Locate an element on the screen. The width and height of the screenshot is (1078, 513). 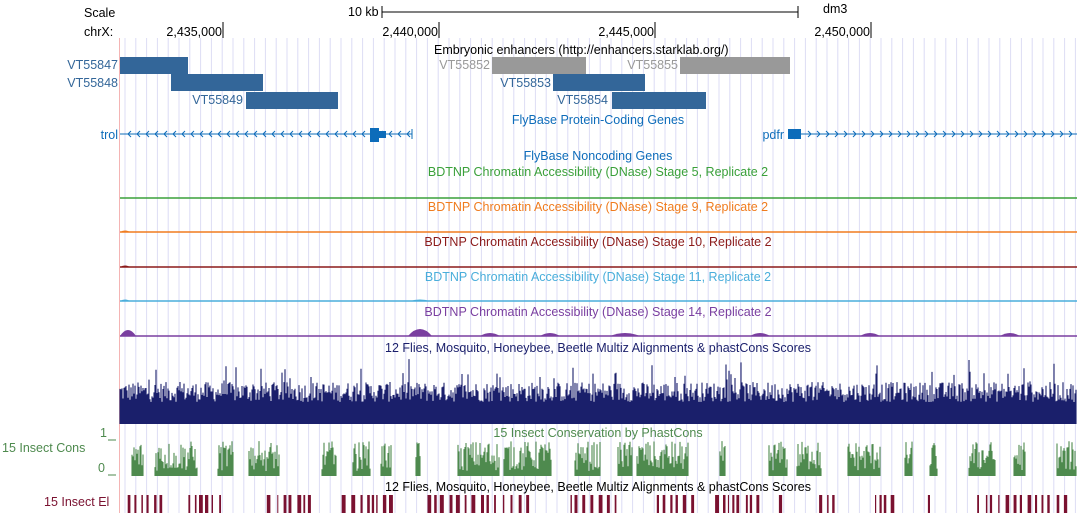
chrom-label: chrX: is located at coordinates (99, 32).